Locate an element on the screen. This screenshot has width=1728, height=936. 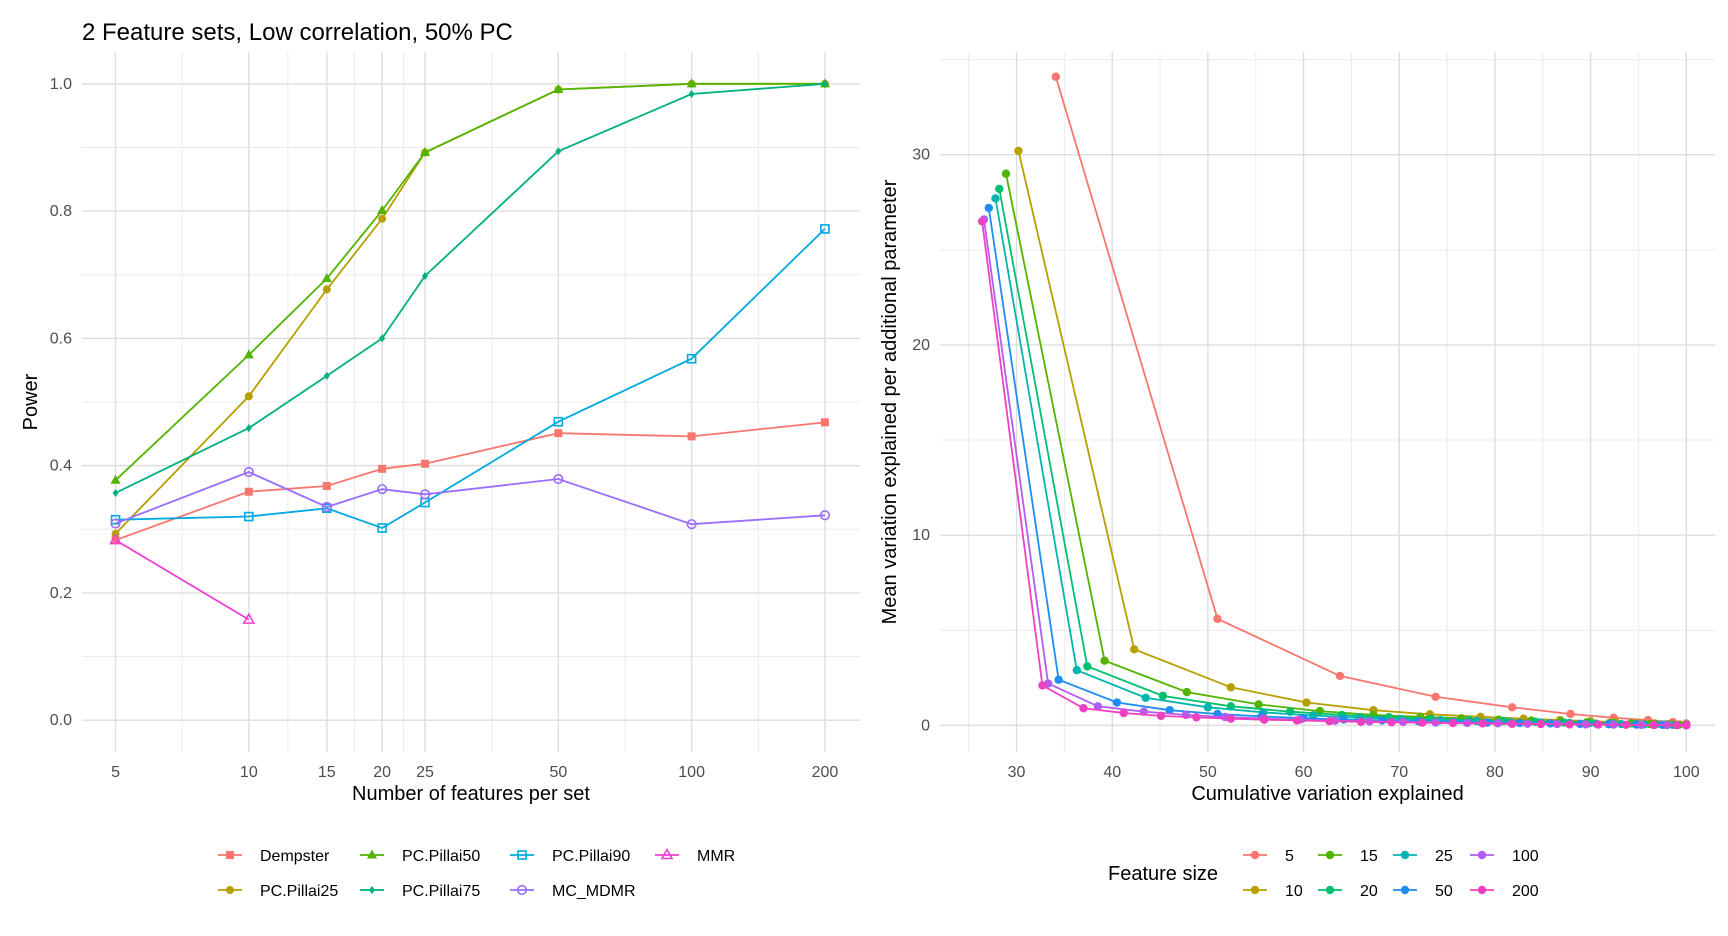
y-tick-label: 0 is located at coordinates (925, 725).